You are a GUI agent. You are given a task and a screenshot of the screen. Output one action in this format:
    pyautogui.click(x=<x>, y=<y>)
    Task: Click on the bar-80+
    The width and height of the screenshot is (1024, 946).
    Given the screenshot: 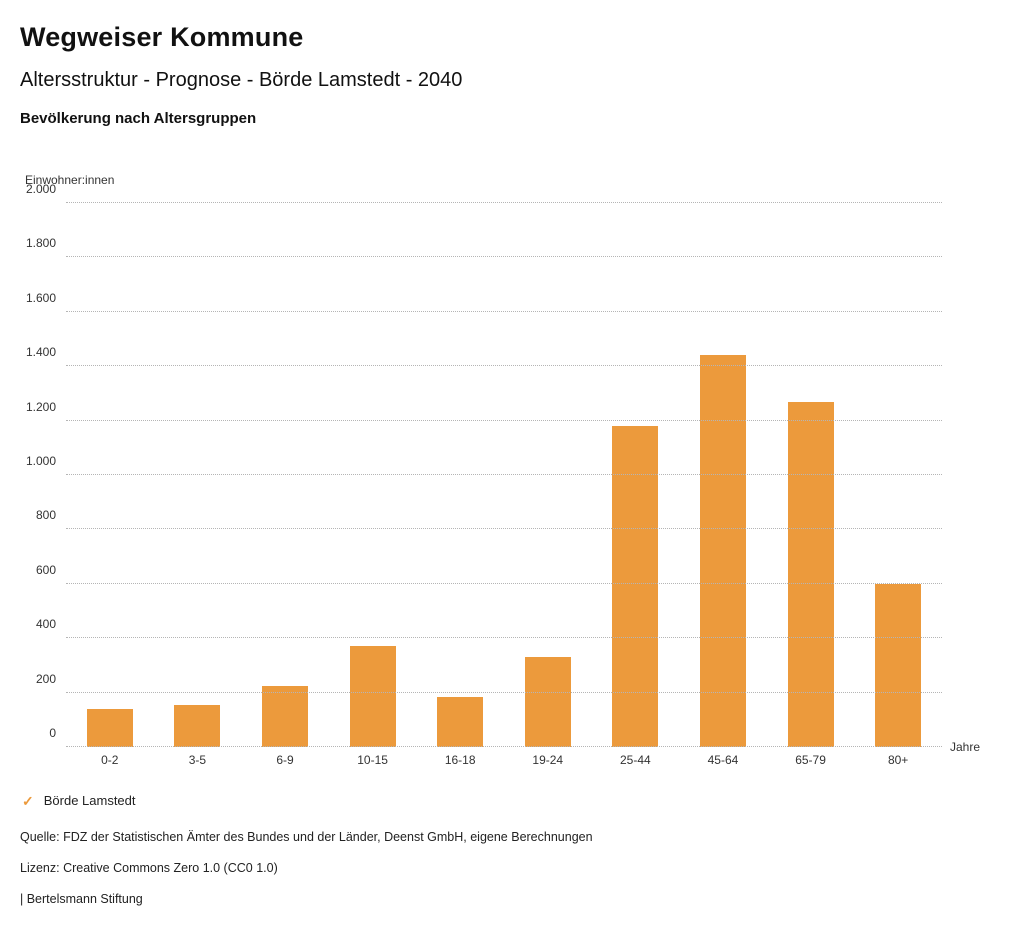 What is the action you would take?
    pyautogui.click(x=898, y=665)
    